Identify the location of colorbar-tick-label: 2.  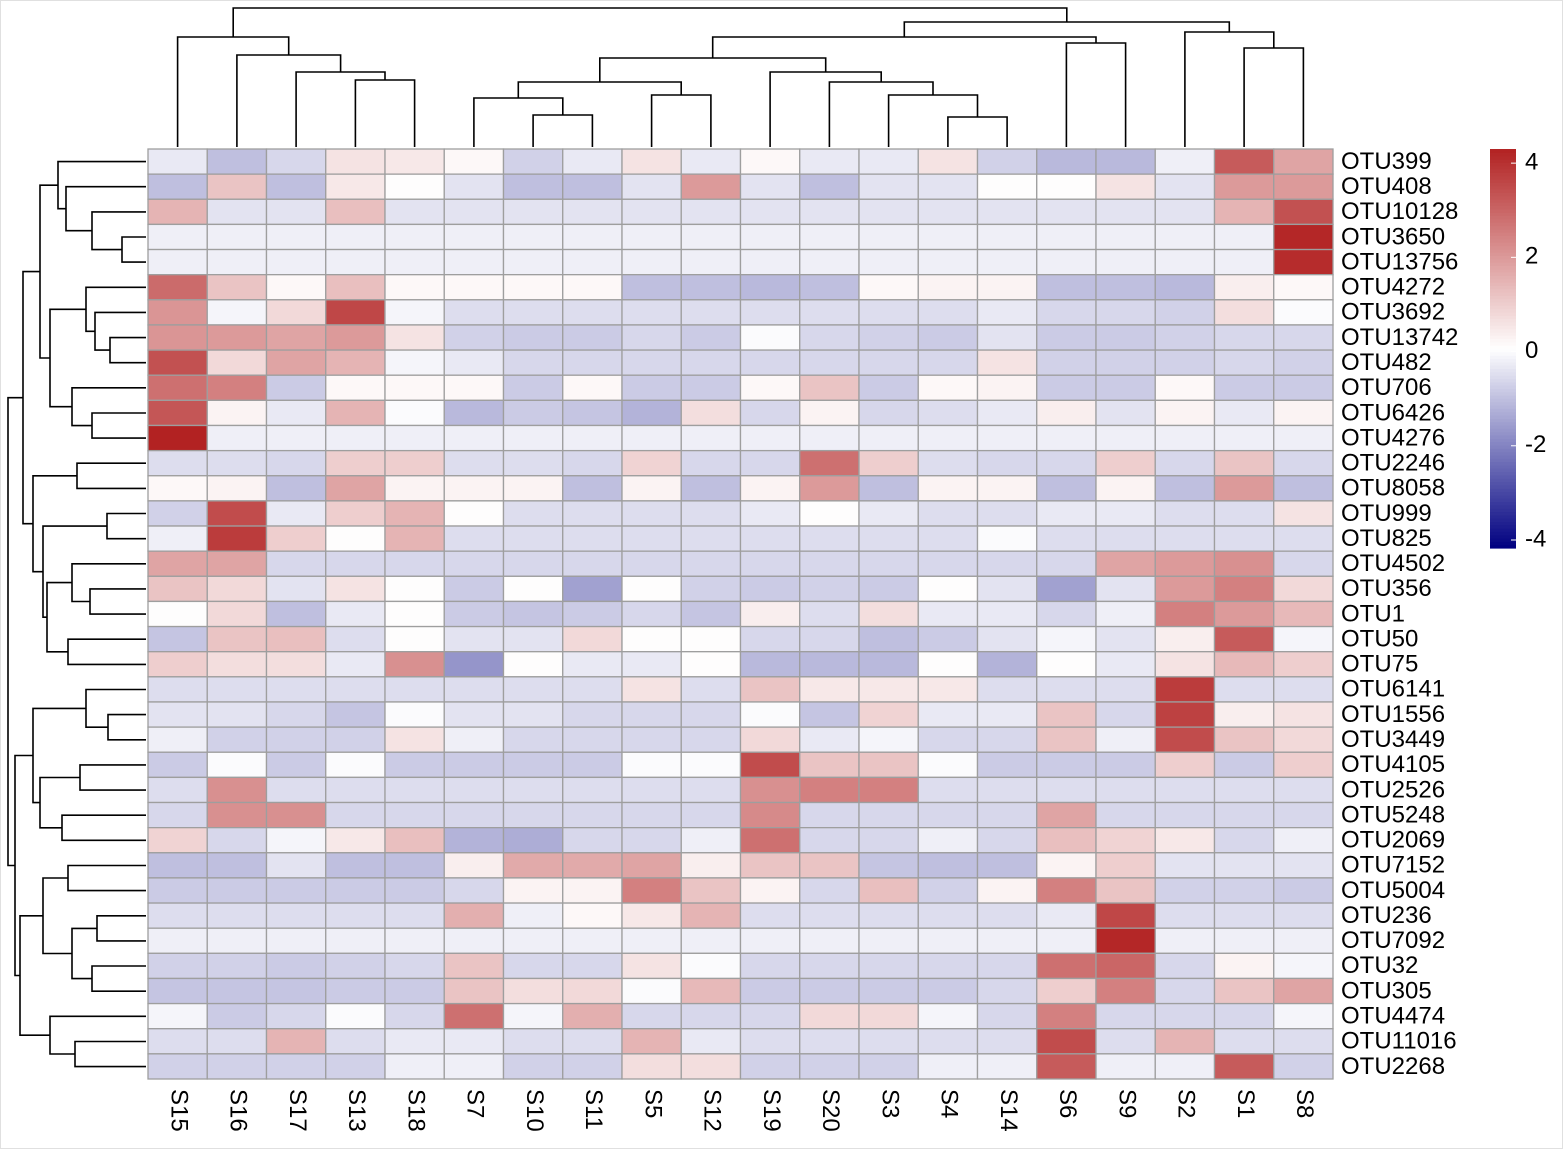
(1531, 256).